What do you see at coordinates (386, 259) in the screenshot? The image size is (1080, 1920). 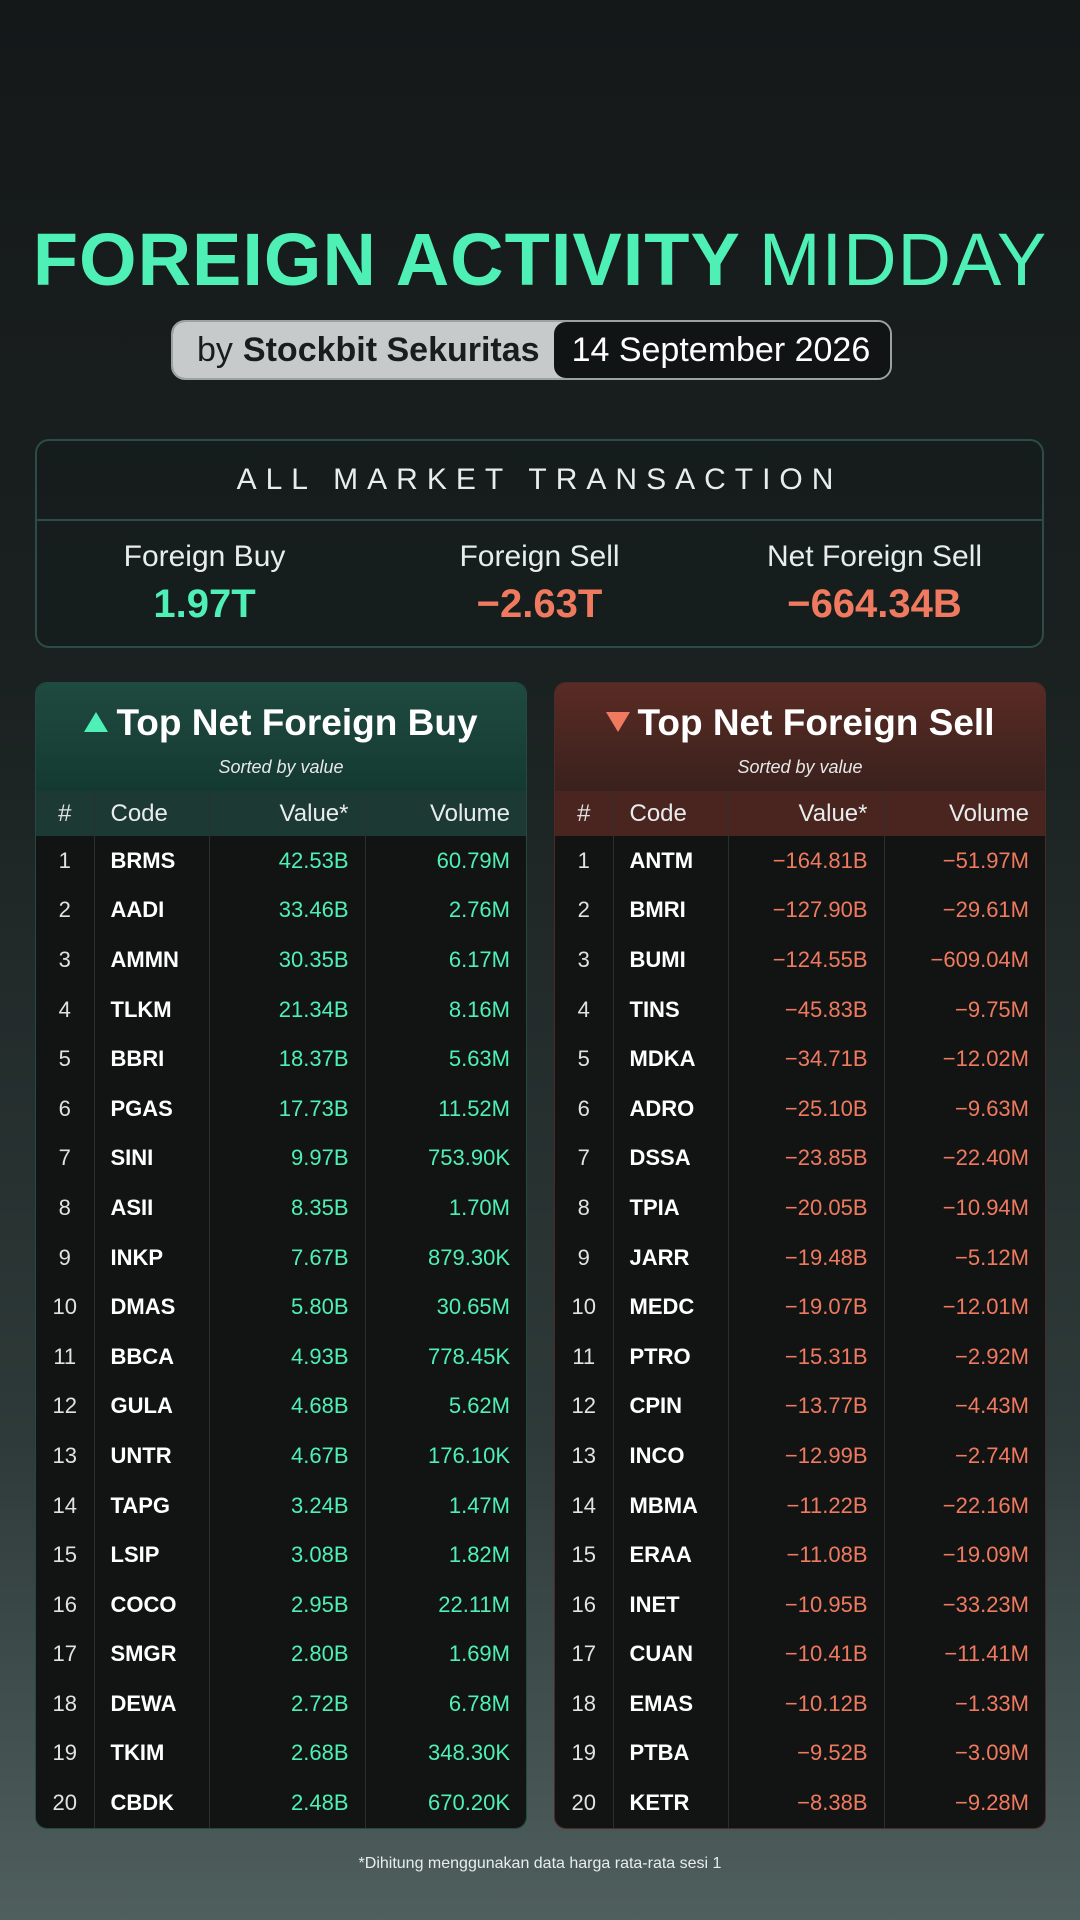 I see `title-bold: FOREIGN ACTIVITY` at bounding box center [386, 259].